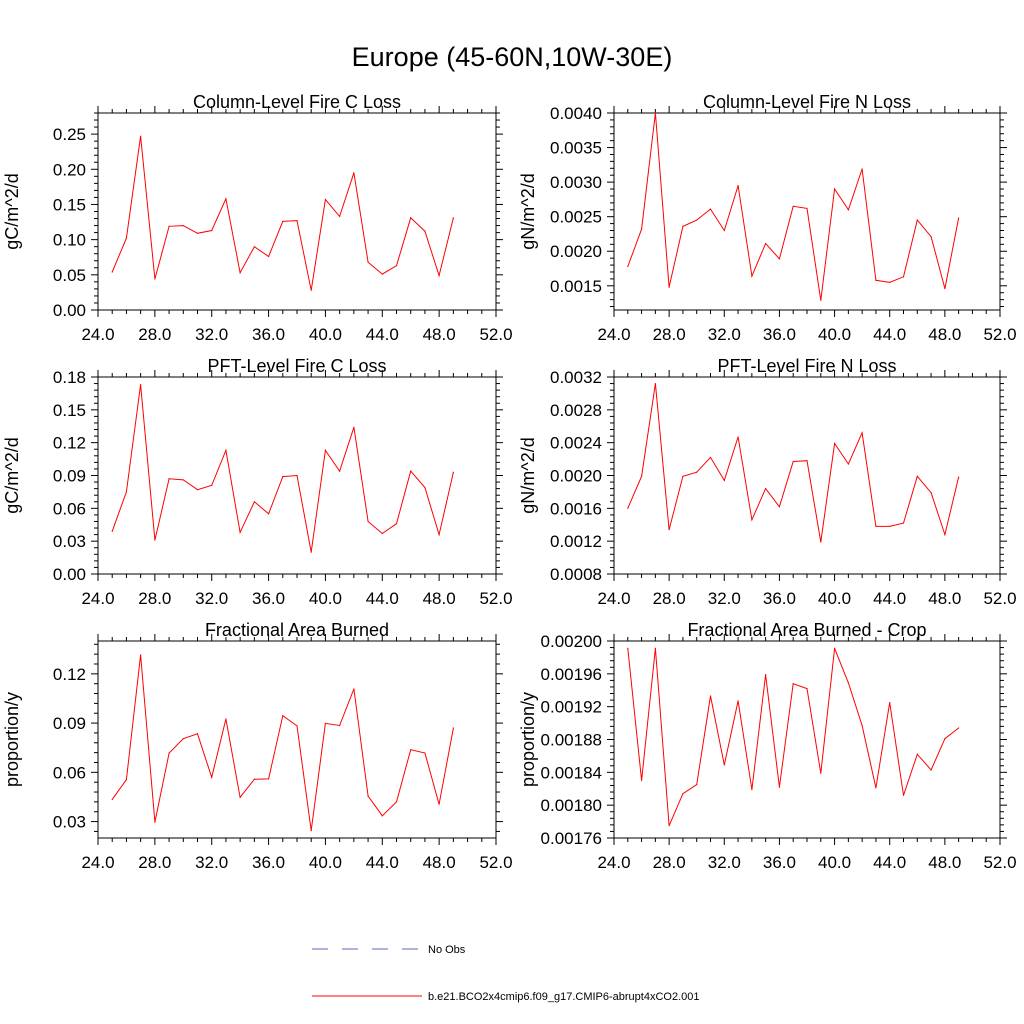  What do you see at coordinates (211, 598) in the screenshot?
I see `x-tick-label: 32.0` at bounding box center [211, 598].